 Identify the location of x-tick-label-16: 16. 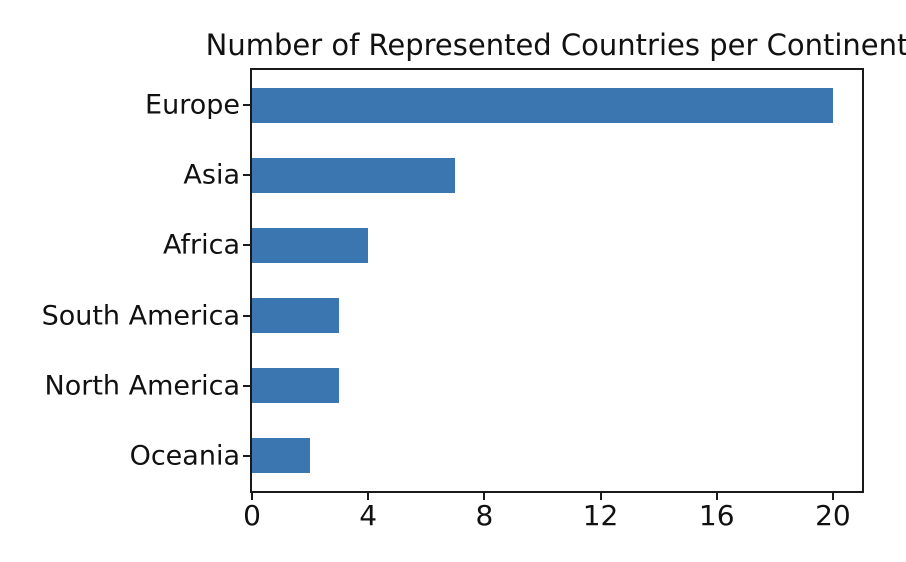
(716, 515).